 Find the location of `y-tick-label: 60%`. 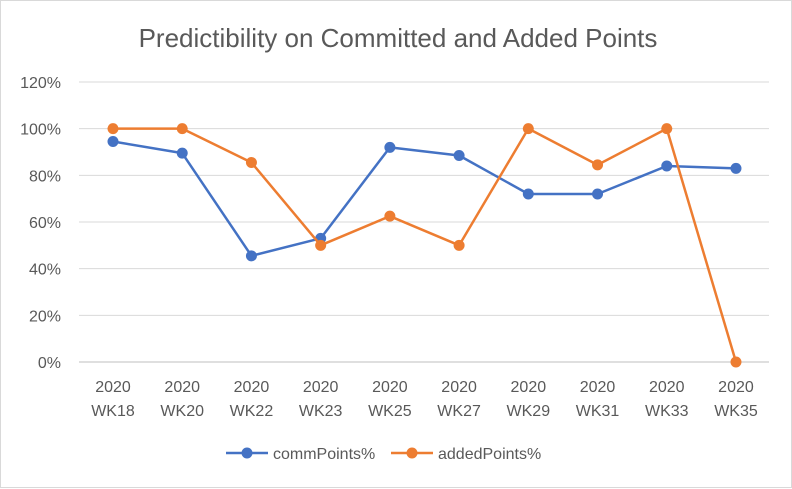

y-tick-label: 60% is located at coordinates (45, 223).